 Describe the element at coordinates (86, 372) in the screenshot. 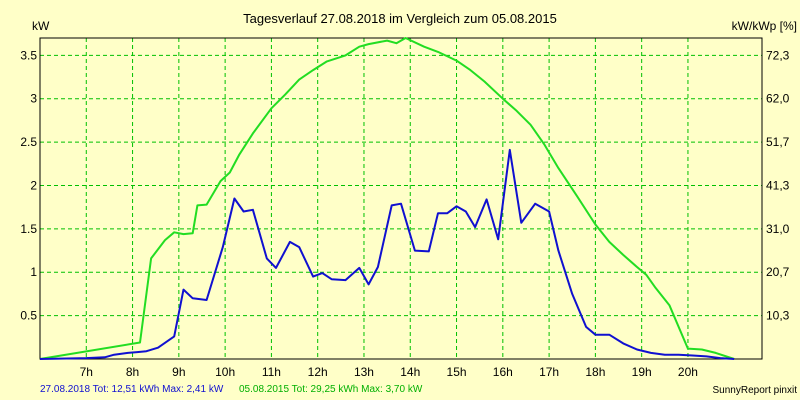

I see `x-tick-label: 7h` at that location.